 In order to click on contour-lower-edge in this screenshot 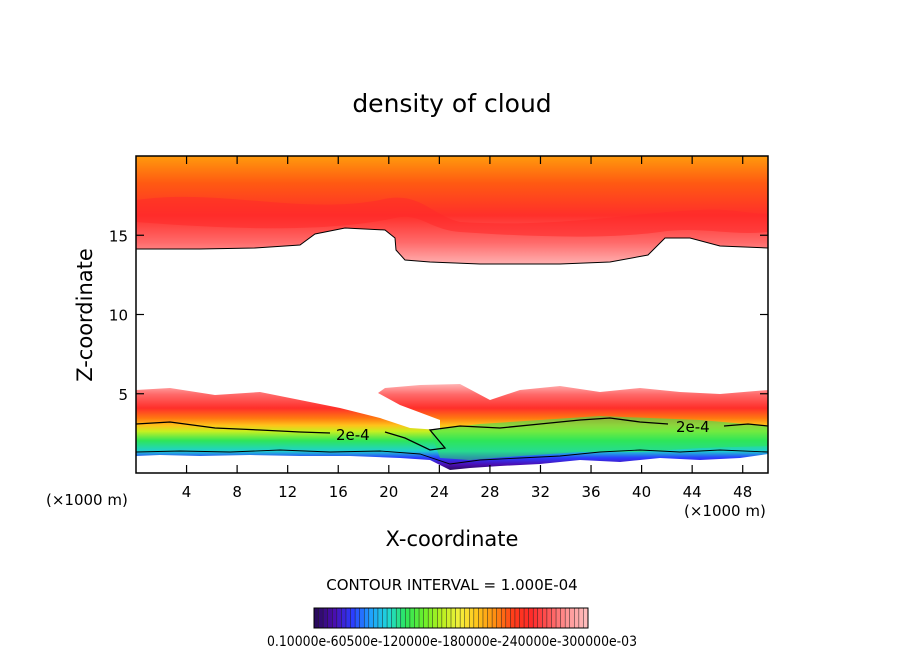, I will do `click(452, 457)`.